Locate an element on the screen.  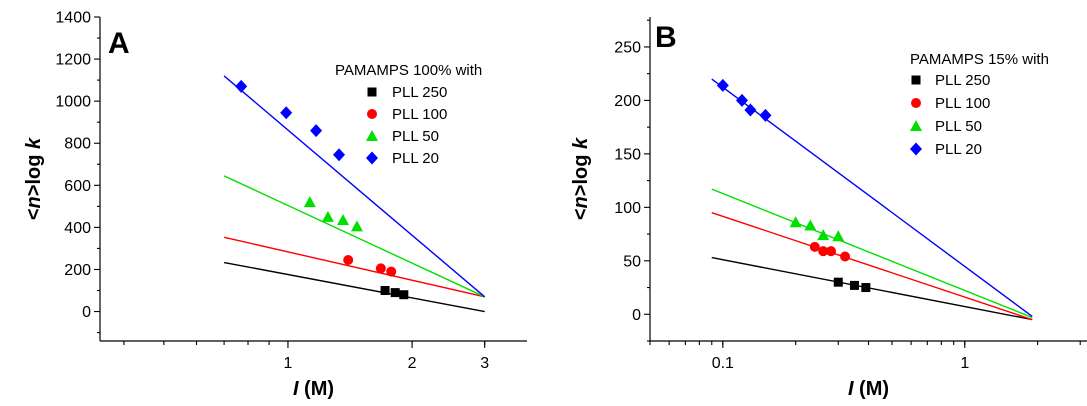
y-tick-label: 1200 is located at coordinates (73, 60).